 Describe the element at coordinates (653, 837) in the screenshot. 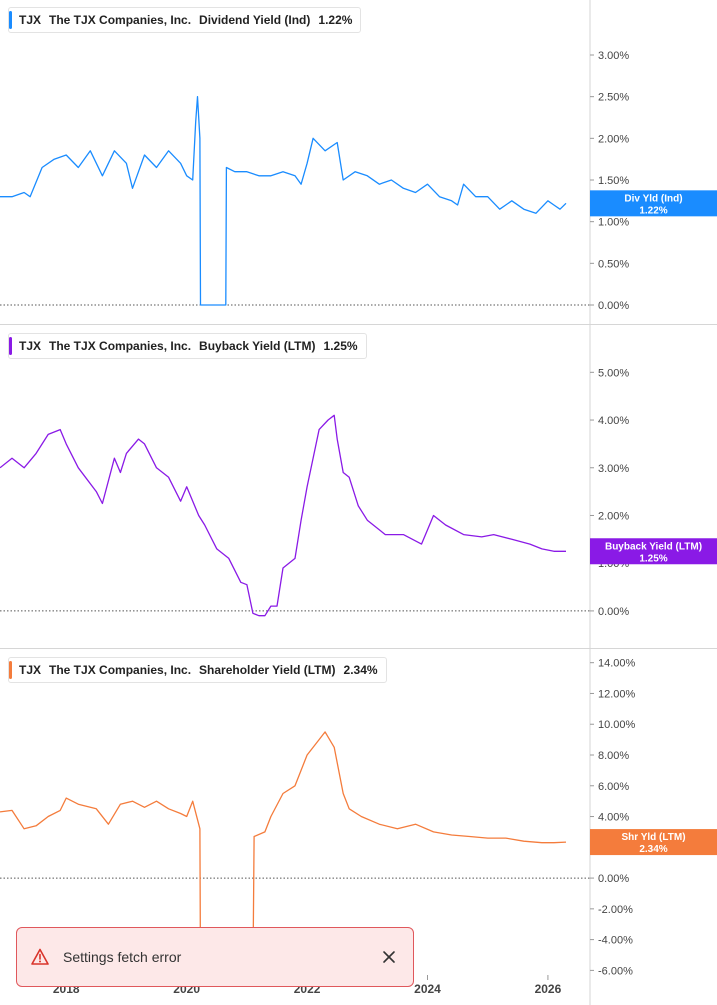

I see `value-tag-label: Shr Yld (LTM)` at that location.